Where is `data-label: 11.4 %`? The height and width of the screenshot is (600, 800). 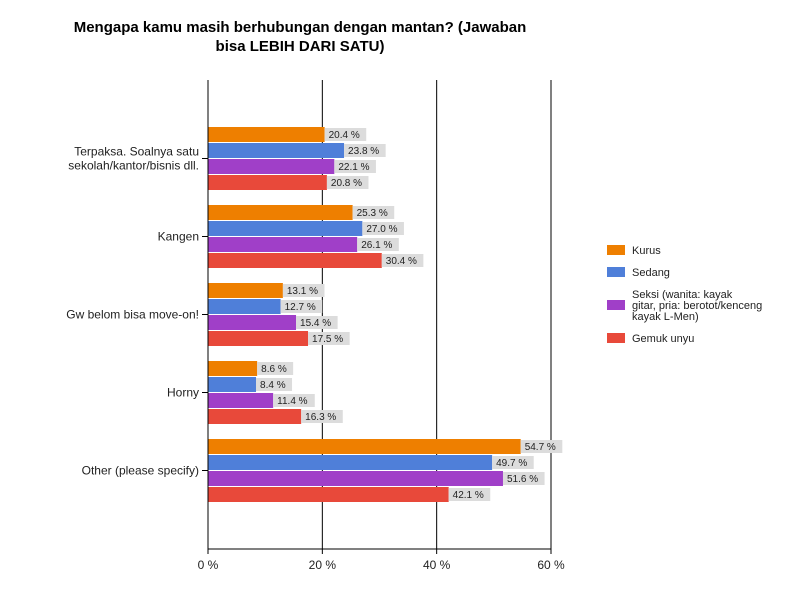
data-label: 11.4 % is located at coordinates (292, 401).